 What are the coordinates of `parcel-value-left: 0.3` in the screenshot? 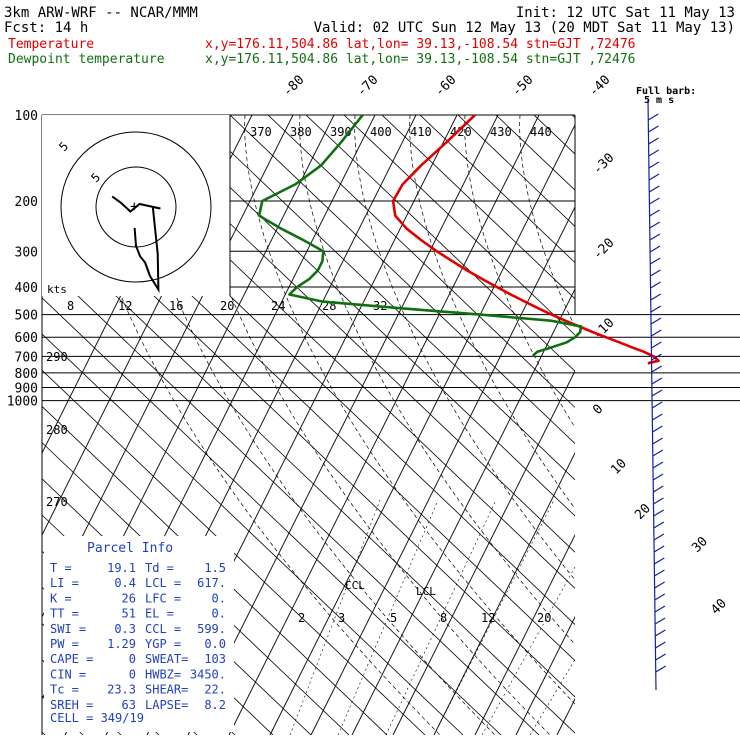 It's located at (125, 629).